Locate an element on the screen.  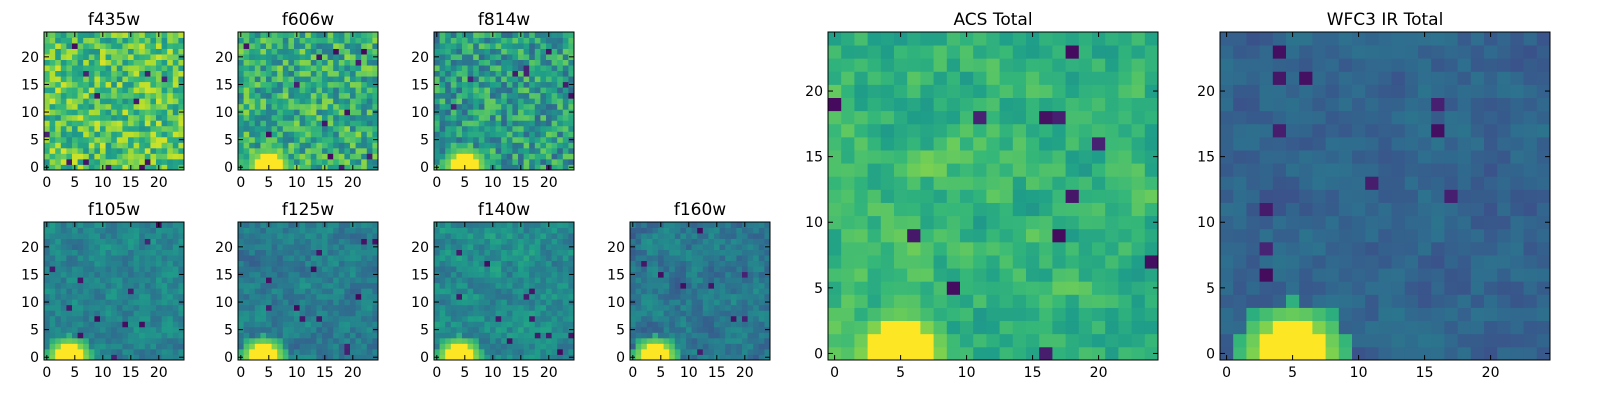
x-tick-label: 5 is located at coordinates (268, 183).